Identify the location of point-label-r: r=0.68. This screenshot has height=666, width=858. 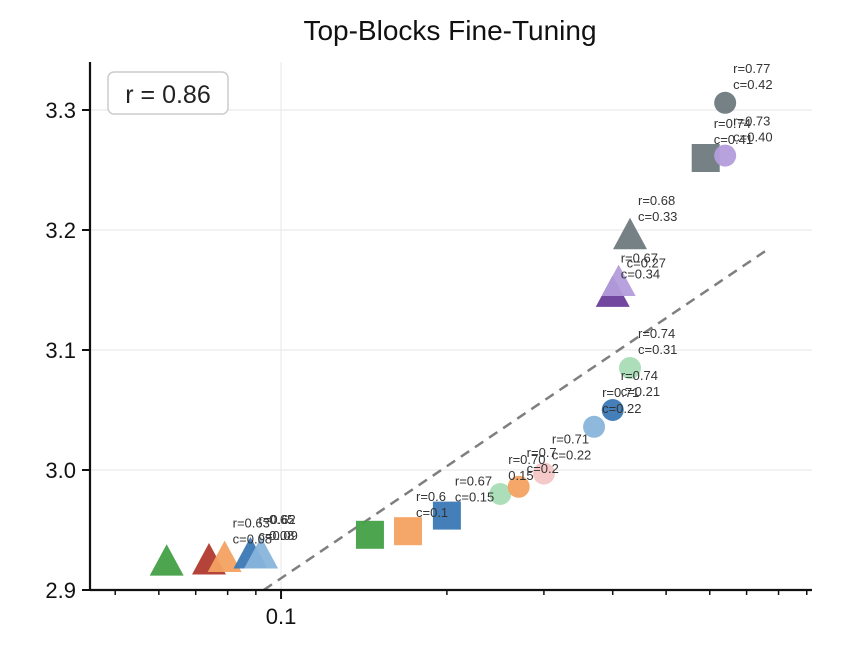
(656, 200).